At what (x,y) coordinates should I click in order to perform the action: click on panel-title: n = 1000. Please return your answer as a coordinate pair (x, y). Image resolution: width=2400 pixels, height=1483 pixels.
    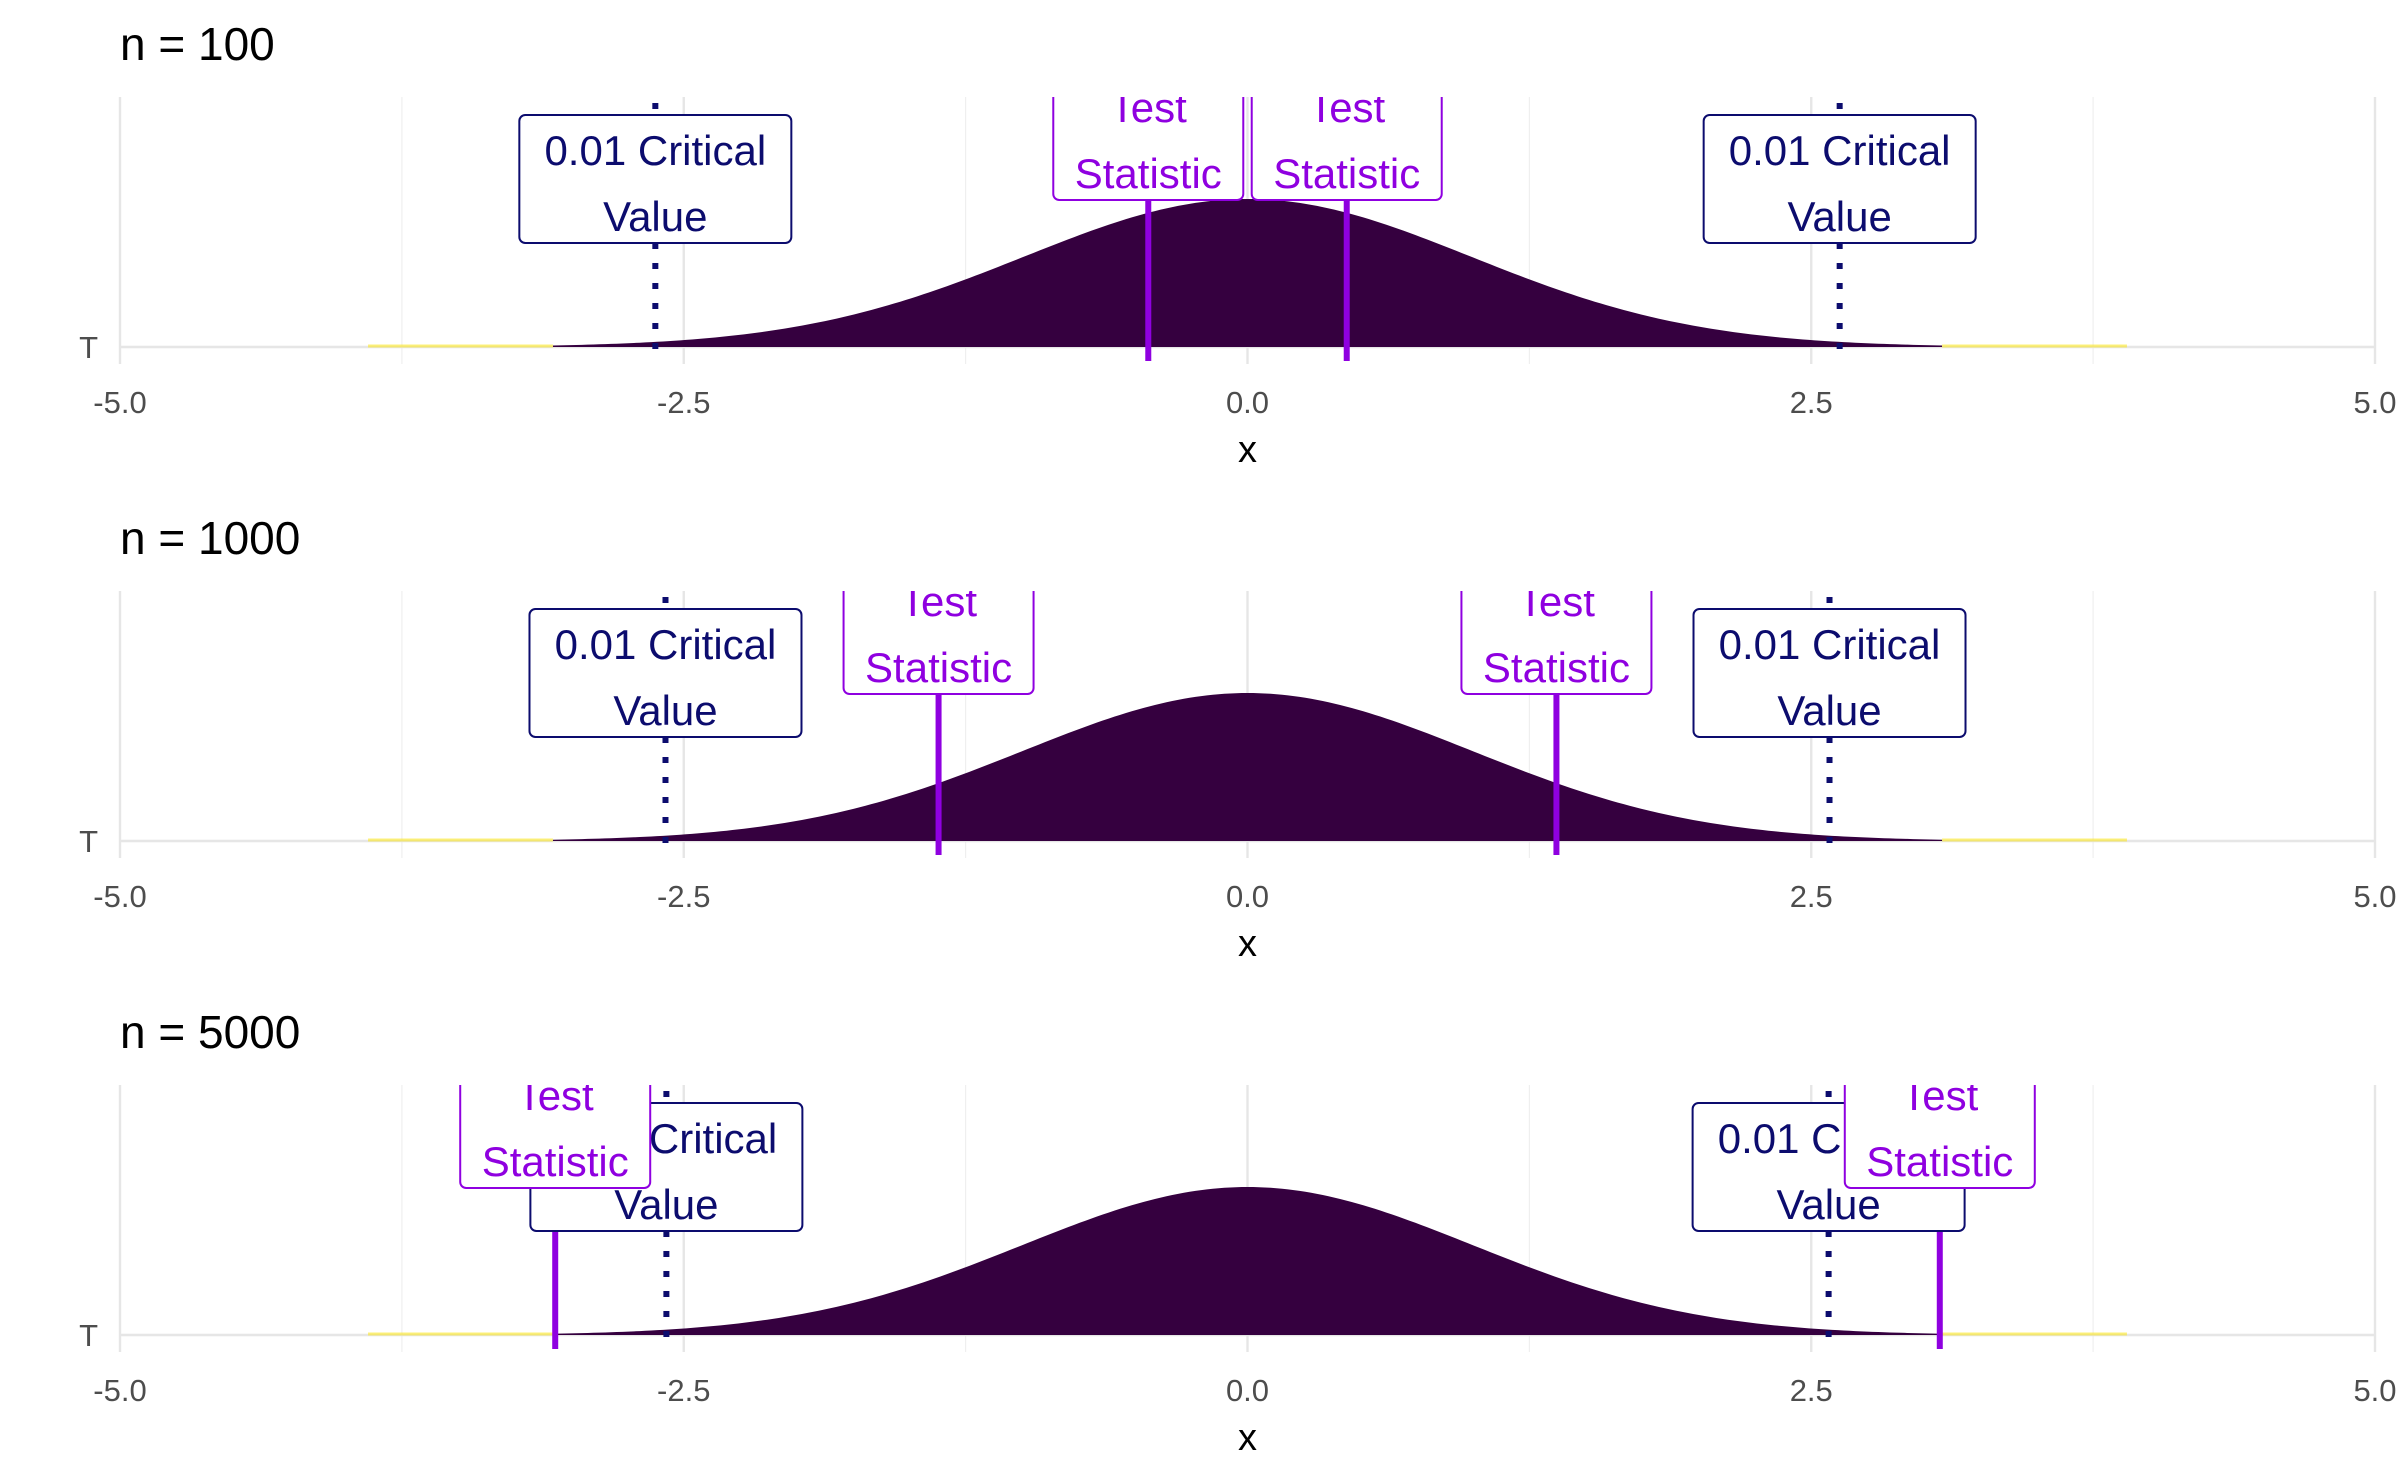
    Looking at the image, I should click on (210, 538).